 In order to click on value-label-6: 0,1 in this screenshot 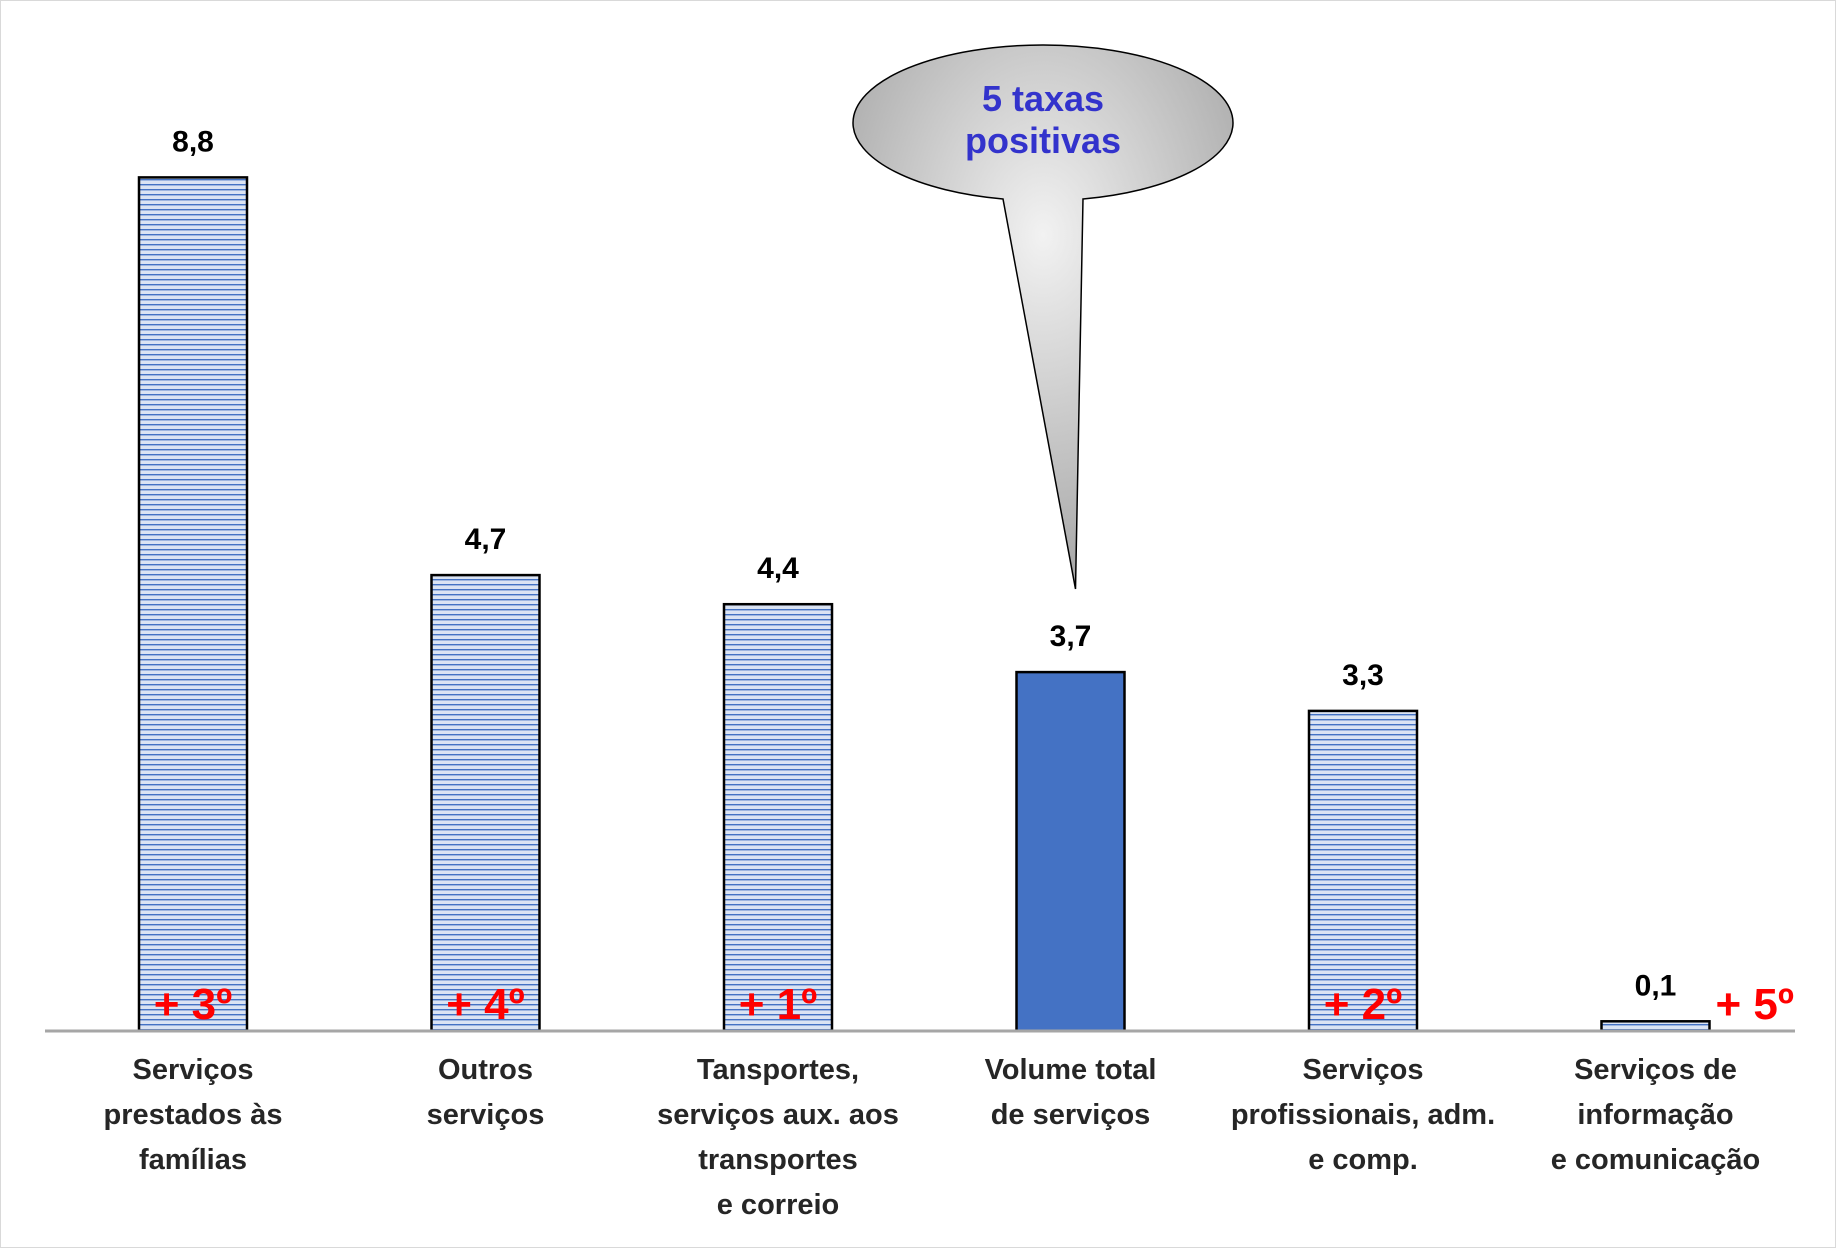, I will do `click(1656, 985)`.